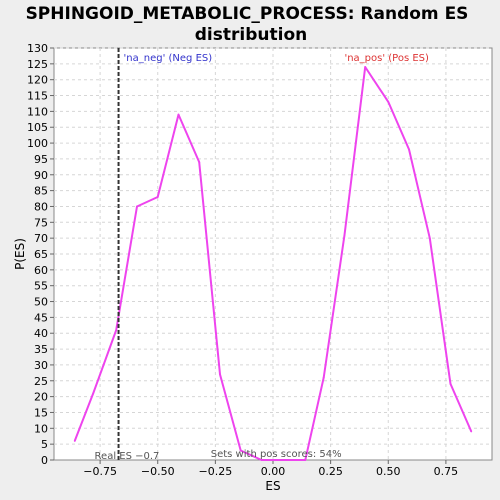 The image size is (500, 500). I want to click on y-tick-label: 120, so click(37, 80).